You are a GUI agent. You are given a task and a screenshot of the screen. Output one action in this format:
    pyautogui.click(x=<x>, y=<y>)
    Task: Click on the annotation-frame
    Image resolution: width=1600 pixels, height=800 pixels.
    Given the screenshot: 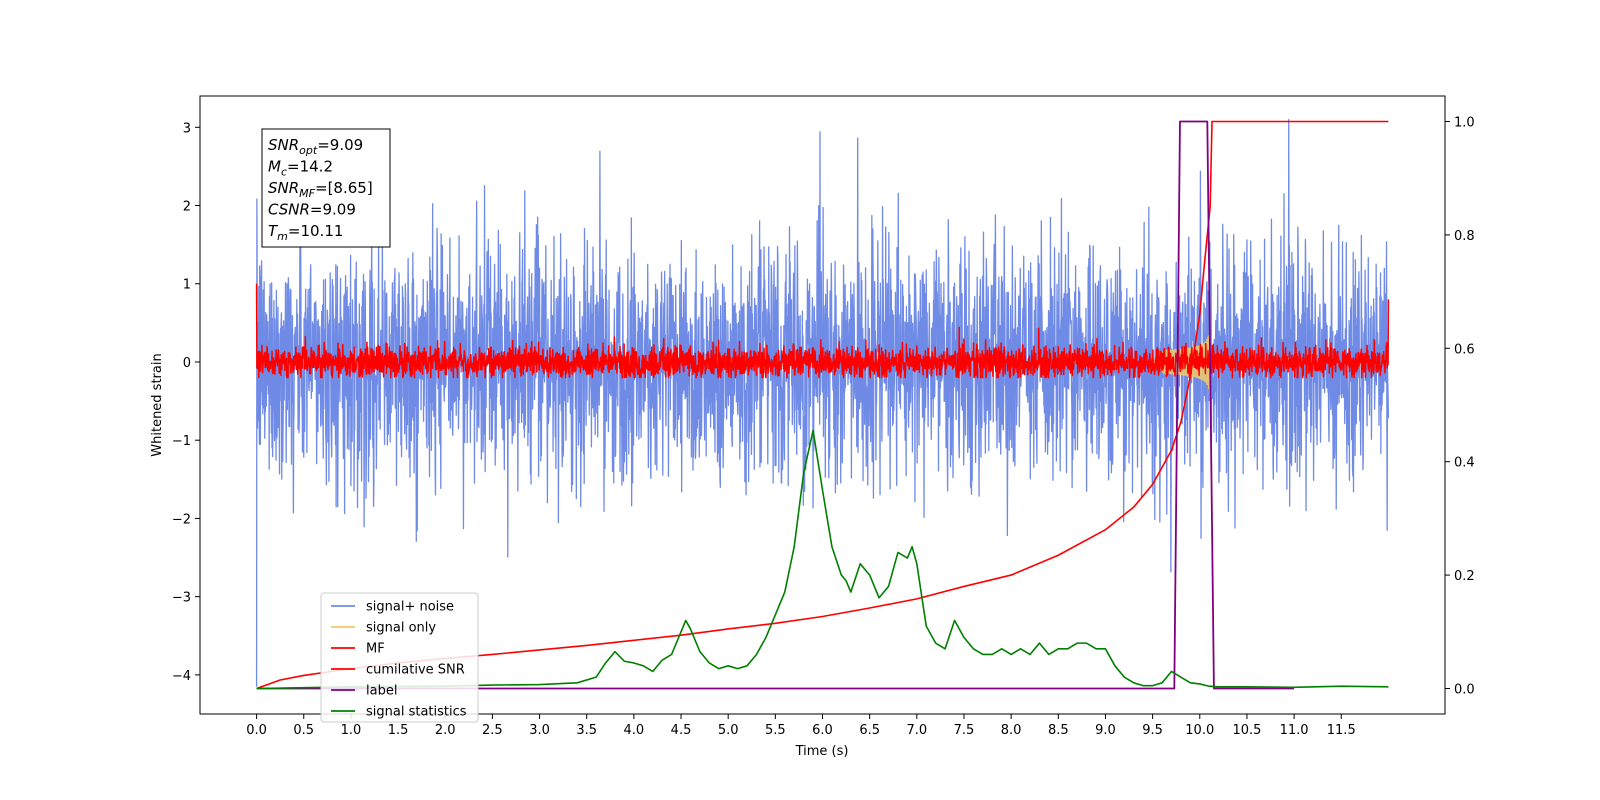 What is the action you would take?
    pyautogui.click(x=326, y=188)
    